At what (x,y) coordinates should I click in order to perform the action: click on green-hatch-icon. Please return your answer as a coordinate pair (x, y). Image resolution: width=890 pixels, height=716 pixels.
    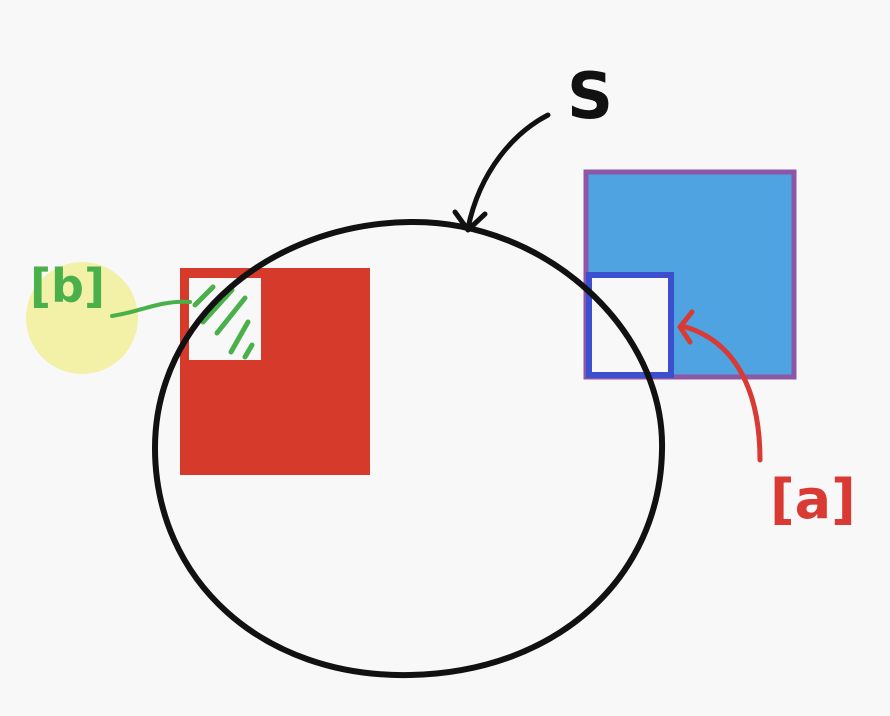
    Looking at the image, I should click on (223, 322).